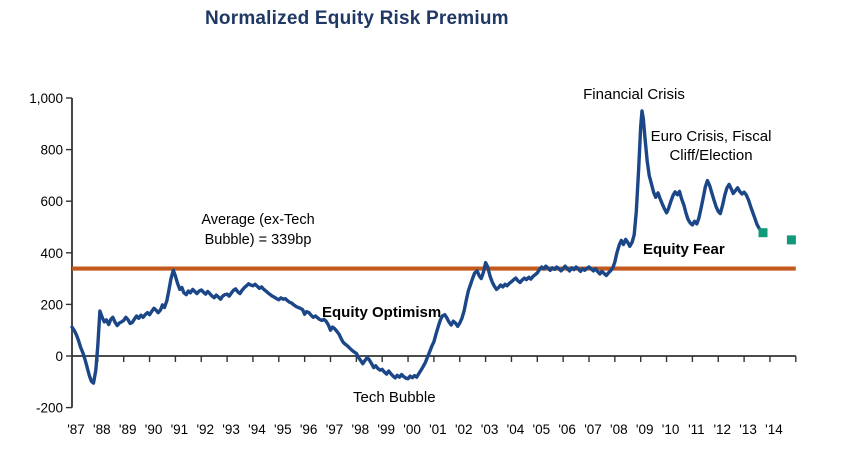 The width and height of the screenshot is (846, 467). Describe the element at coordinates (412, 429) in the screenshot. I see `x-axis-label: '00` at that location.